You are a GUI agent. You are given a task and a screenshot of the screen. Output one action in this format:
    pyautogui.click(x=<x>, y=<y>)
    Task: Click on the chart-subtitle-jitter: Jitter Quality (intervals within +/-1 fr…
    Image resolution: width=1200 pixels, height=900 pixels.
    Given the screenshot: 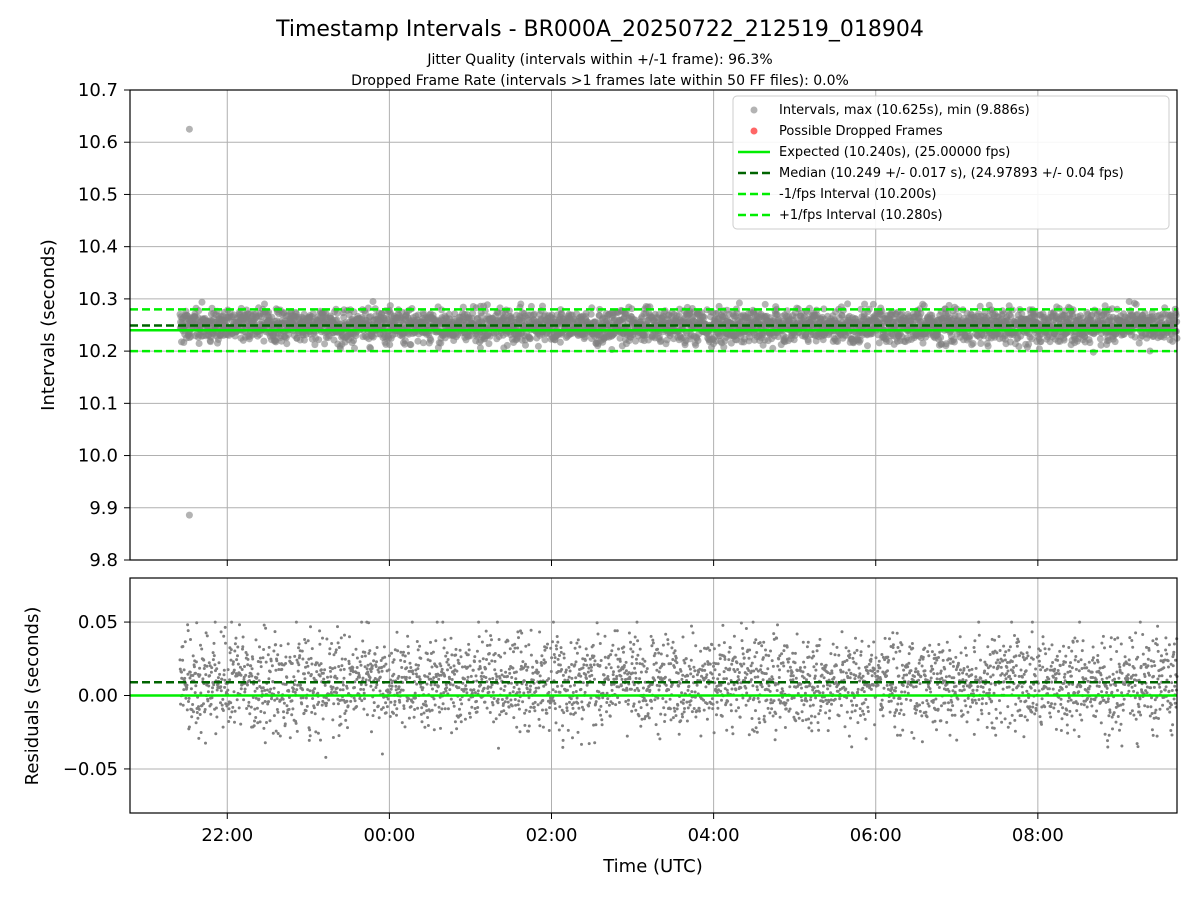 What is the action you would take?
    pyautogui.click(x=599, y=60)
    